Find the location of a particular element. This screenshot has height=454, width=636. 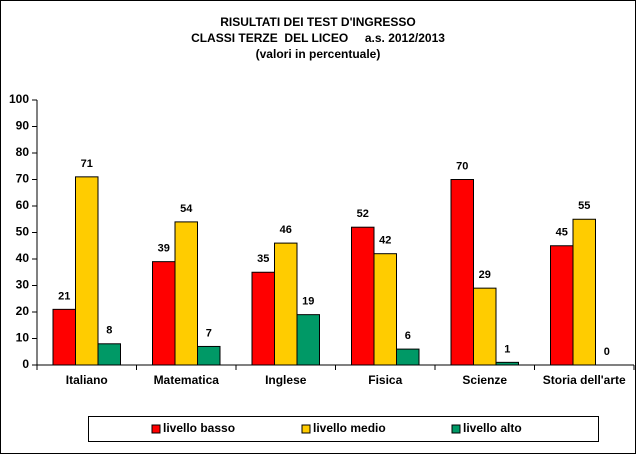

value-label: 6 is located at coordinates (408, 336).